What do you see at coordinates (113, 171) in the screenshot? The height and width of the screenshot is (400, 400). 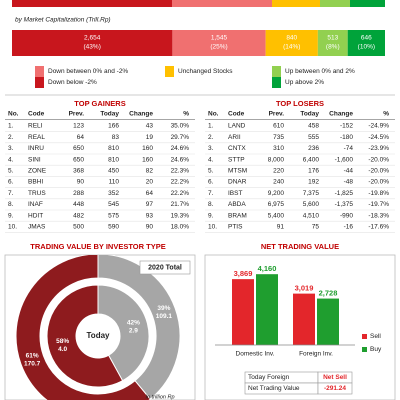 I see `cell: 450` at bounding box center [113, 171].